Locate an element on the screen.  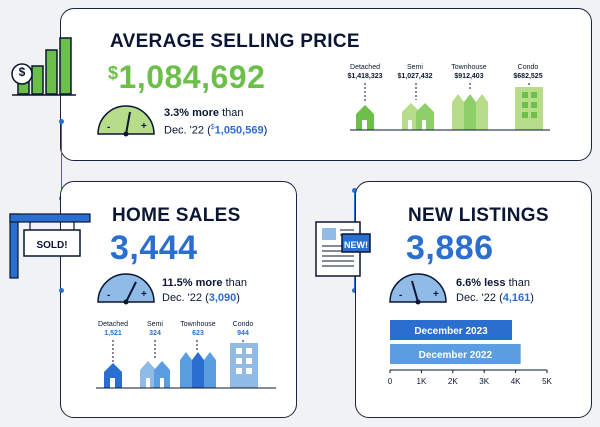
avg-type-condo: Condo $682,525 is located at coordinates (528, 72).